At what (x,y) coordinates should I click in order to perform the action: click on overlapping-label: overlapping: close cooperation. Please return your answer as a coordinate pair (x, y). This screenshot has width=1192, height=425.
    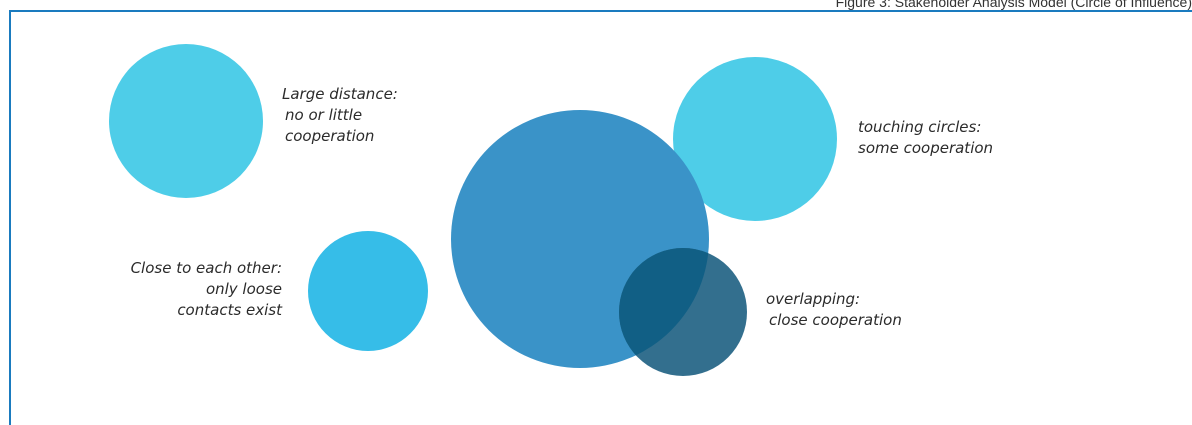
    Looking at the image, I should click on (834, 310).